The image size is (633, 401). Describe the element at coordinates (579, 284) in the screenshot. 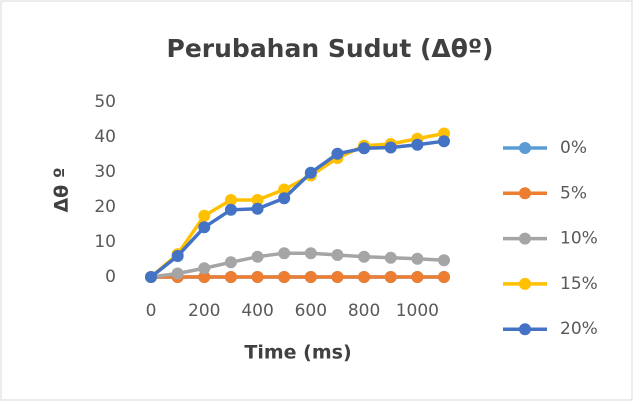

I see `legend-label: 15%` at that location.